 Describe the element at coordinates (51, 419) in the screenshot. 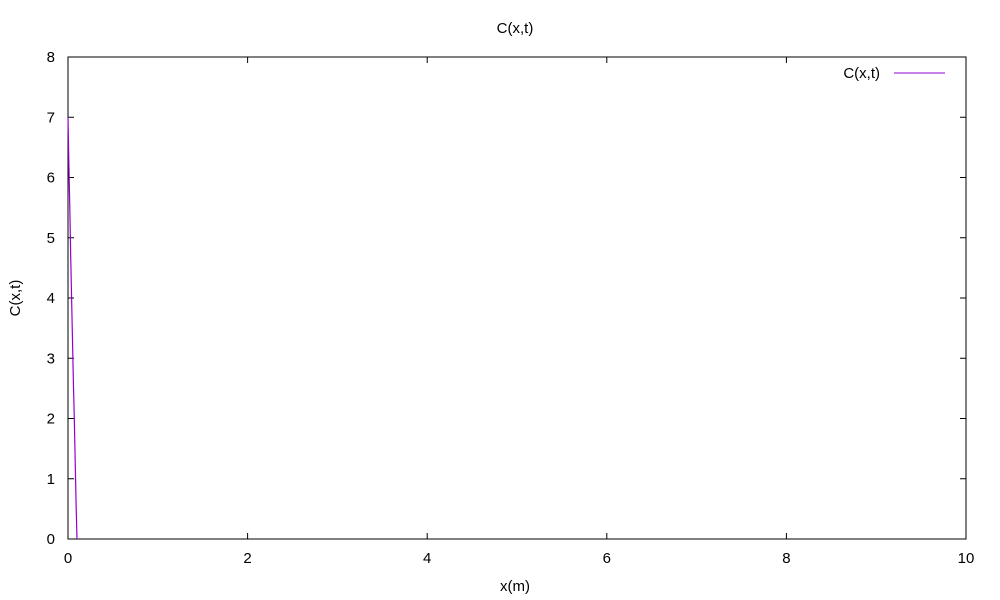

I see `y-tick-label: 2` at that location.